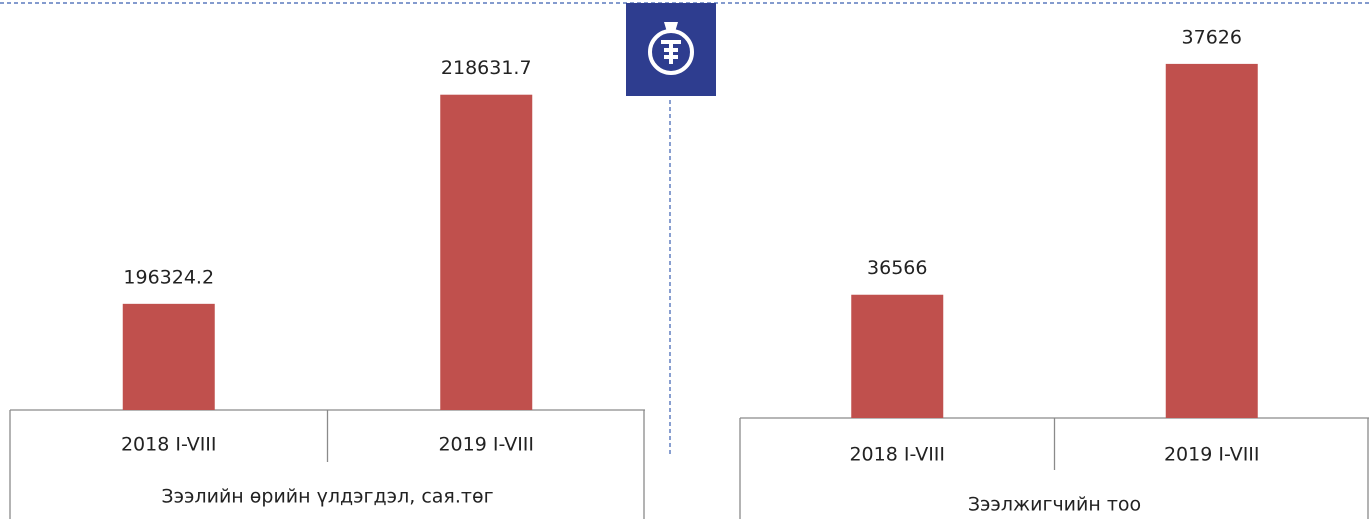  Describe the element at coordinates (1054, 505) in the screenshot. I see `axis-title: Зээлжигчийн тоо` at that location.